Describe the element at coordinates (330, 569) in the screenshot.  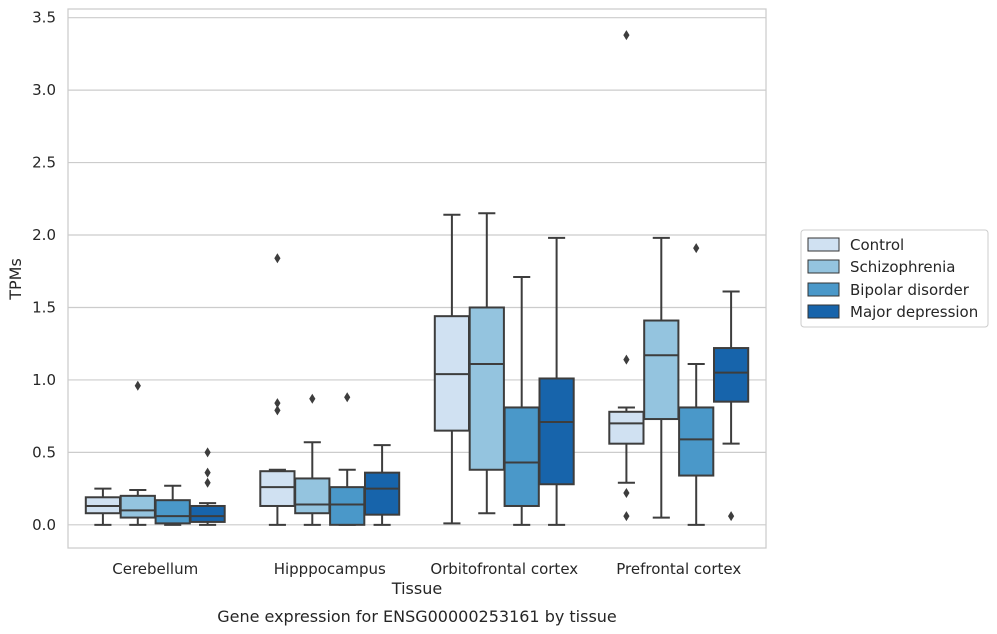
I see `x-tick-label-hipppocampus: Hipppocampus` at that location.